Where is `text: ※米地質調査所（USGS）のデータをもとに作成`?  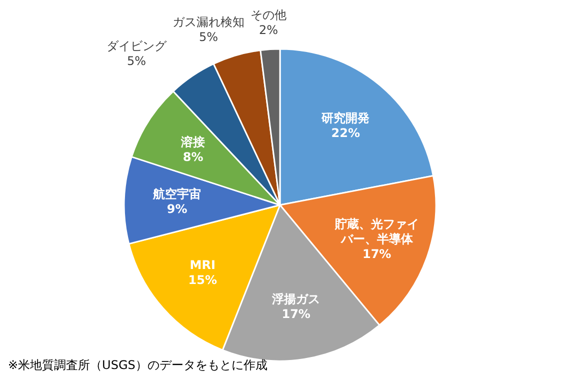 text: ※米地質調査所（USGS）のデータをもとに作成 is located at coordinates (138, 365).